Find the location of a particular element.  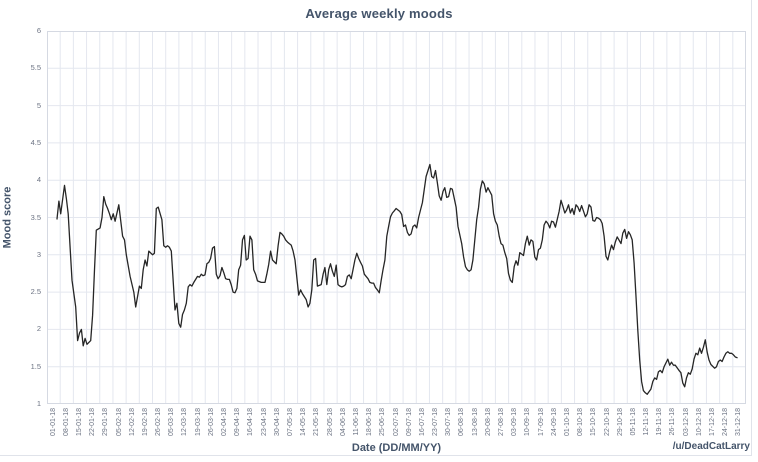

x-axis-title: Date (DD/MM/YY) is located at coordinates (396, 448).